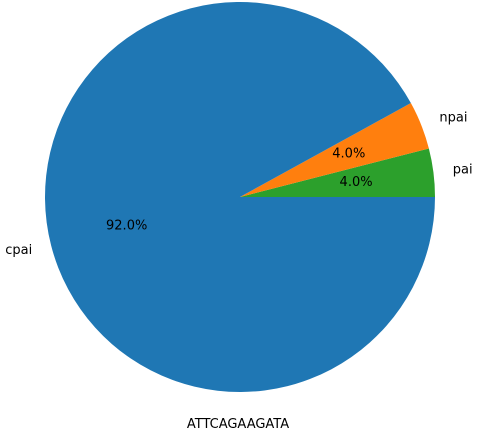  I want to click on pie-slice-pai, so click(337, 172).